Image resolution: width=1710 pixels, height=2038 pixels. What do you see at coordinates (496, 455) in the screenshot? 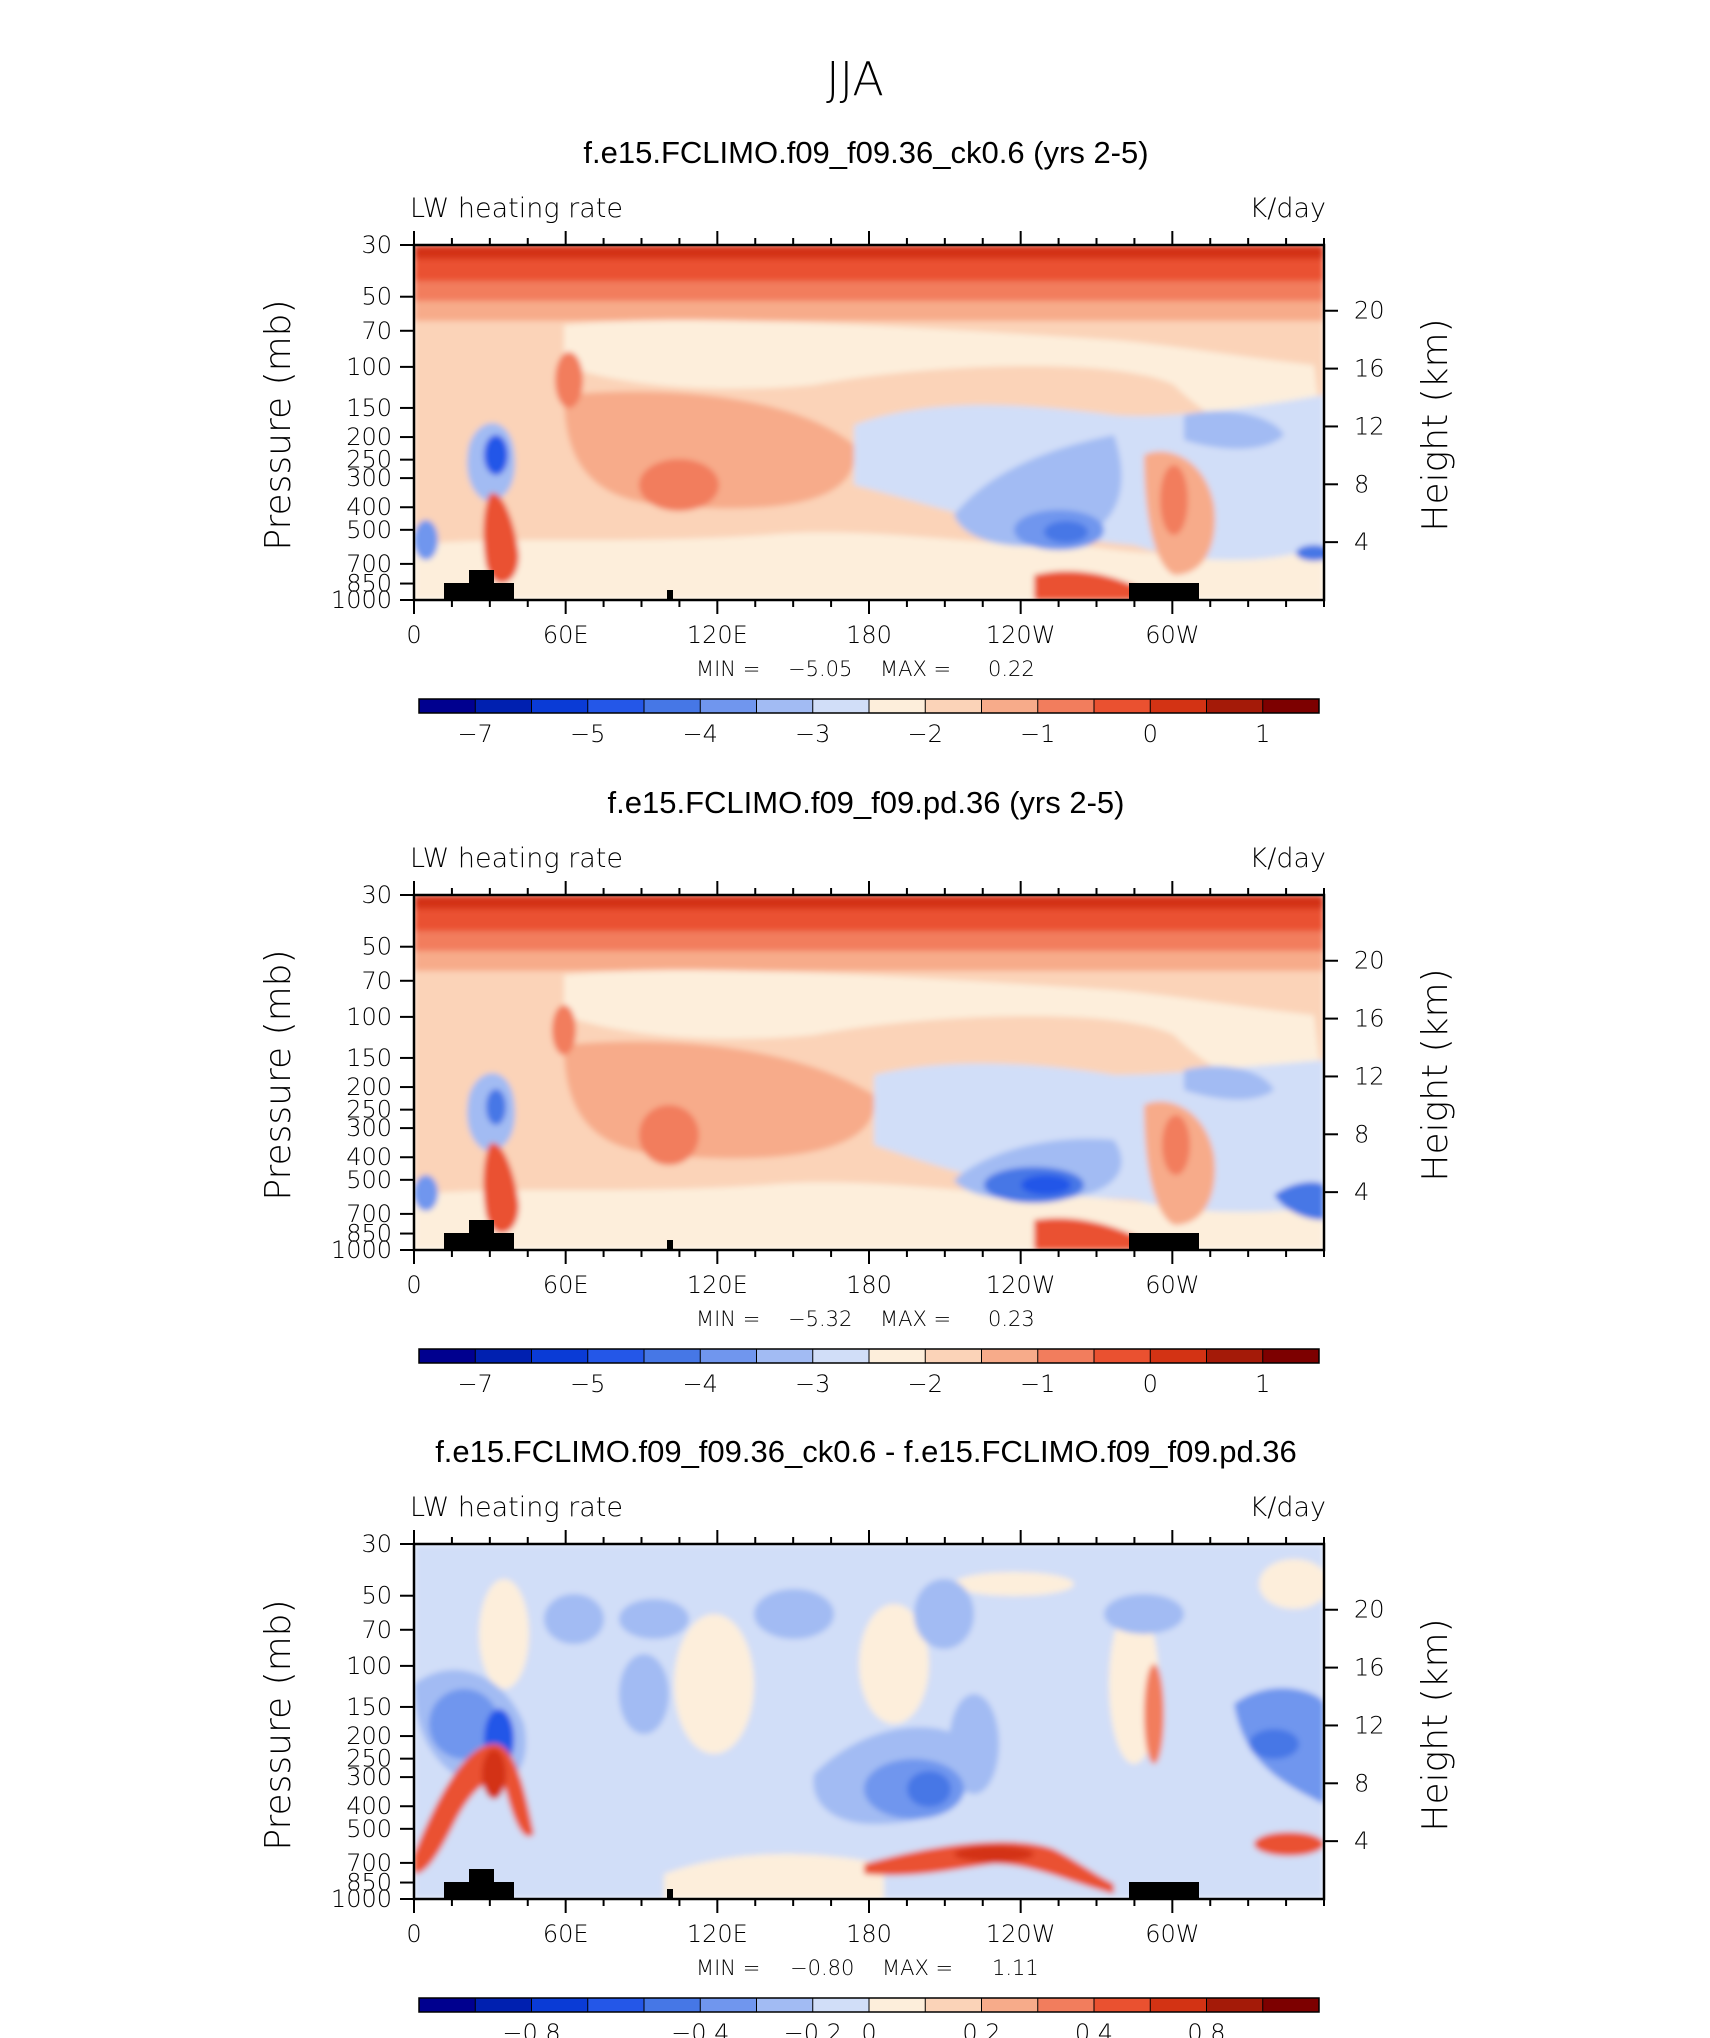
I see `p1-blue-west-core` at bounding box center [496, 455].